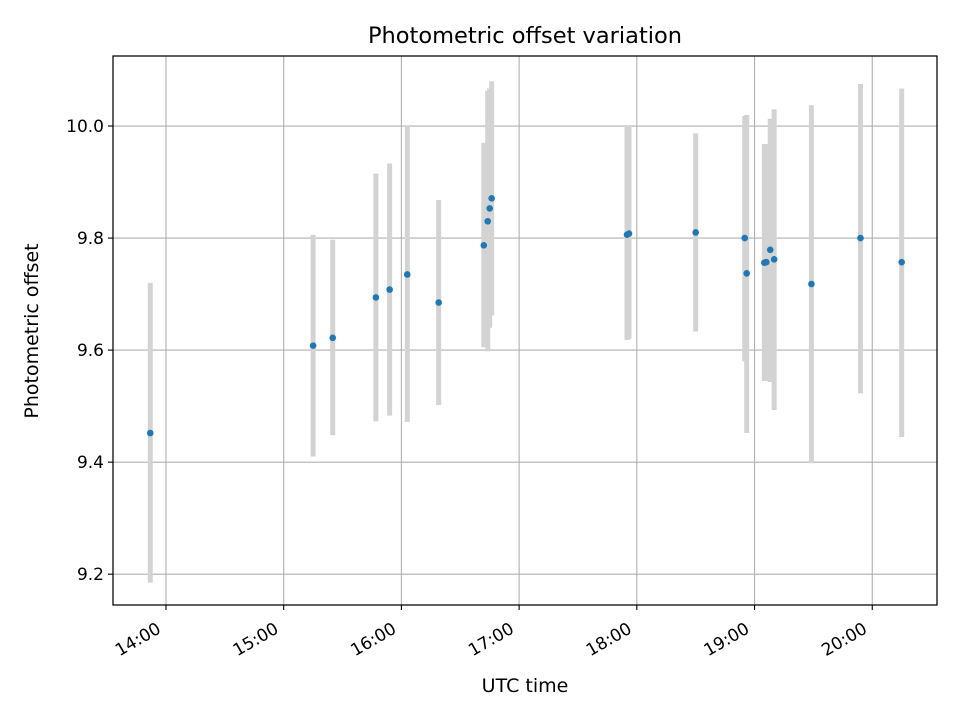 Image resolution: width=960 pixels, height=720 pixels. What do you see at coordinates (85, 127) in the screenshot?
I see `y-tick-label: 10.0` at bounding box center [85, 127].